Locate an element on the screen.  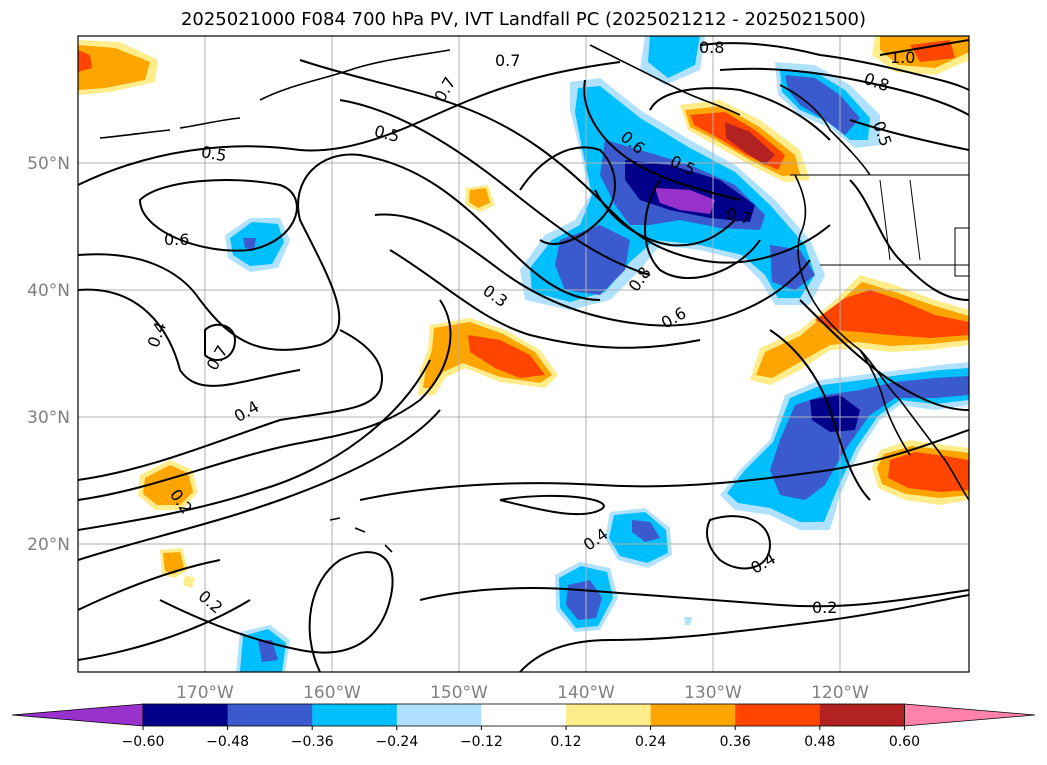
colorbar-tick-label: 0.48 is located at coordinates (819, 742).